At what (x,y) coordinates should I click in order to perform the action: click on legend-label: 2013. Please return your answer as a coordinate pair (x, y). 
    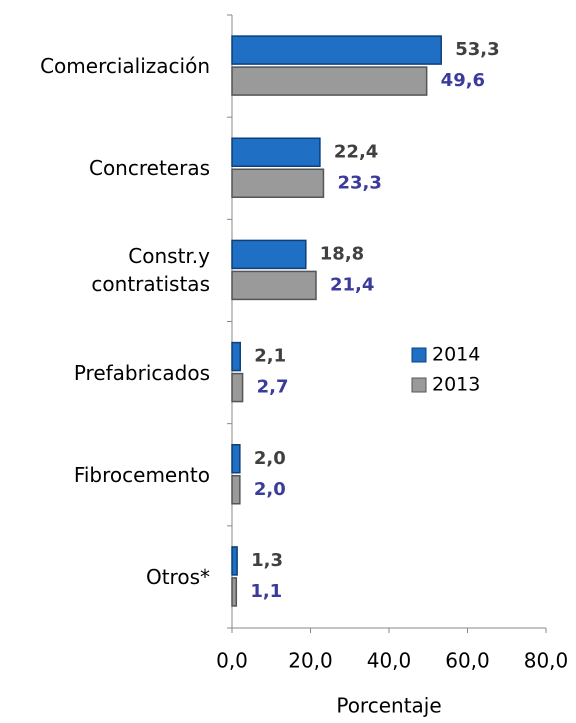
    Looking at the image, I should click on (456, 385).